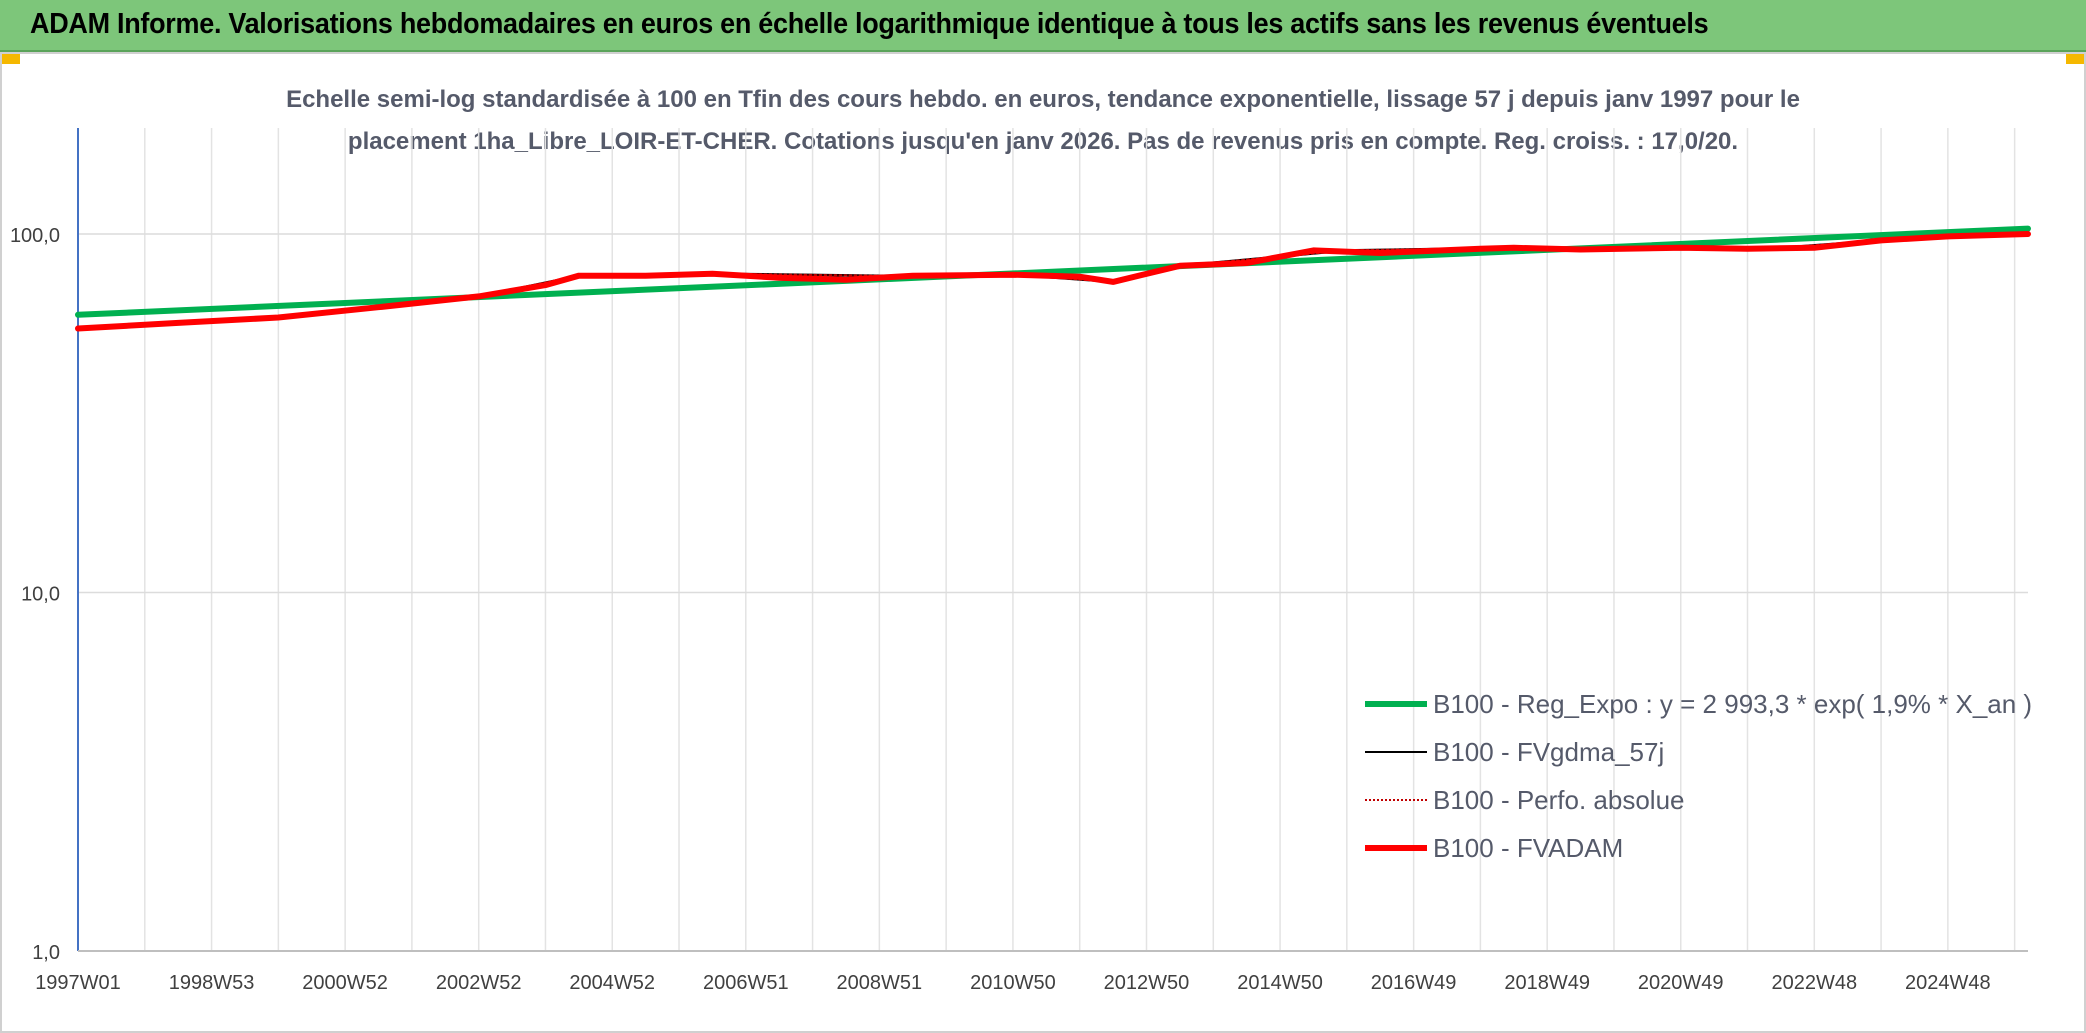  Describe the element at coordinates (1559, 799) in the screenshot. I see `legend-label: B100 - Perfo. absolue` at that location.